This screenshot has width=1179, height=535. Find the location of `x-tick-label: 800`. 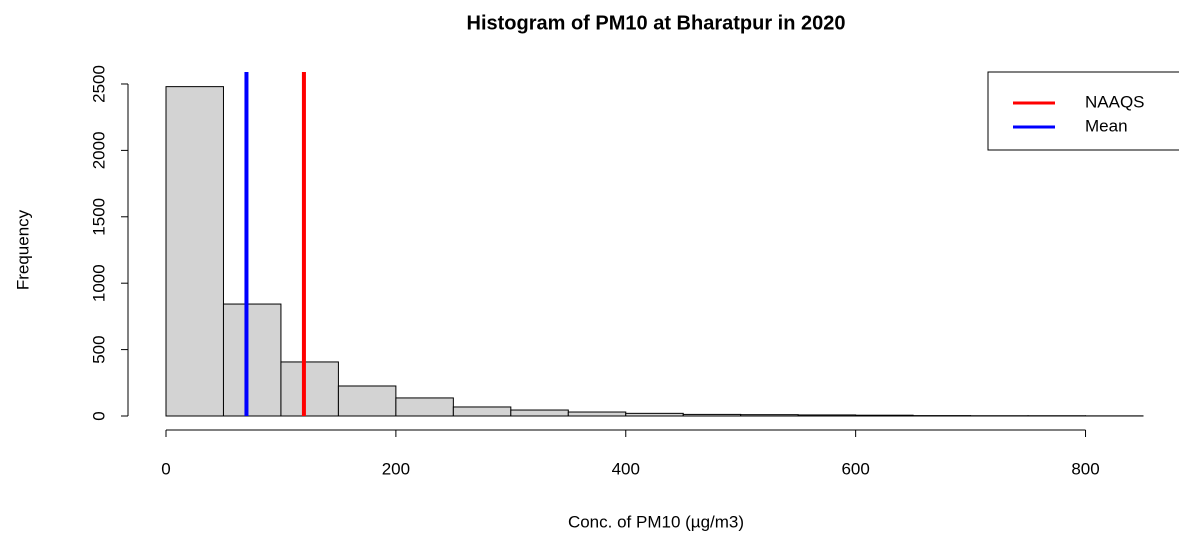

x-tick-label: 800 is located at coordinates (1085, 468).